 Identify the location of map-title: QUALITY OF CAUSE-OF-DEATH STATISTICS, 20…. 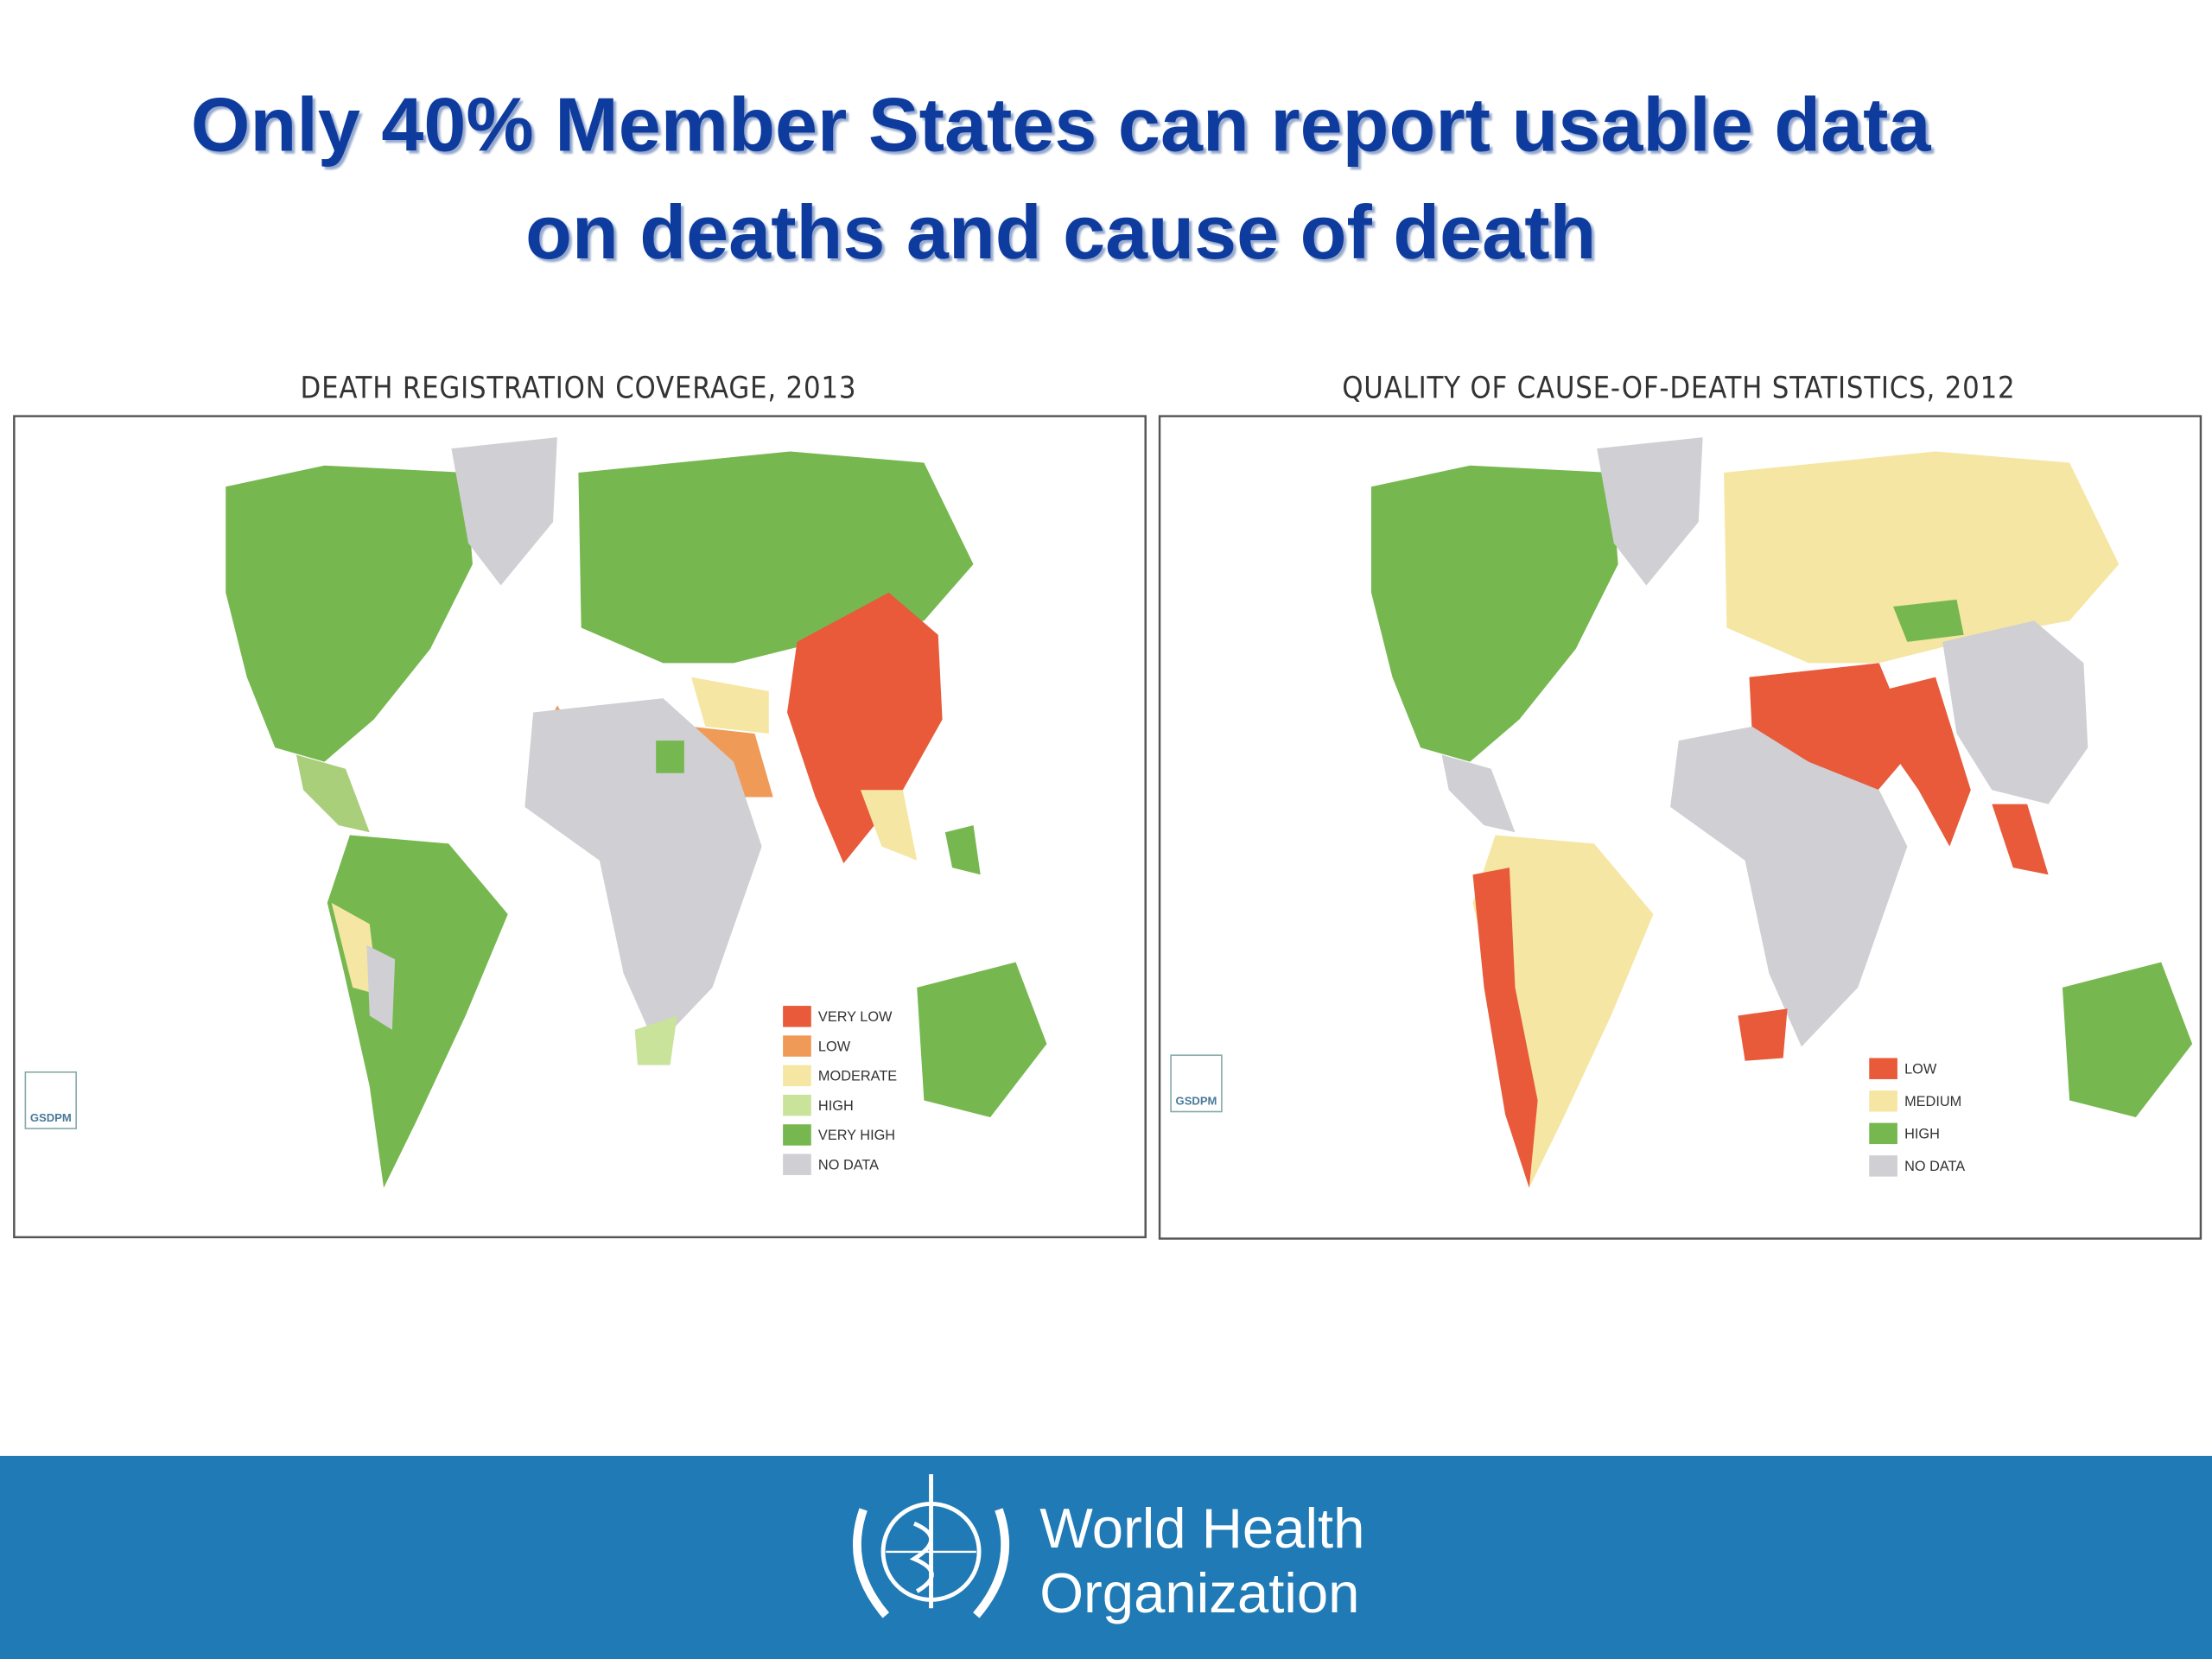
(1678, 388).